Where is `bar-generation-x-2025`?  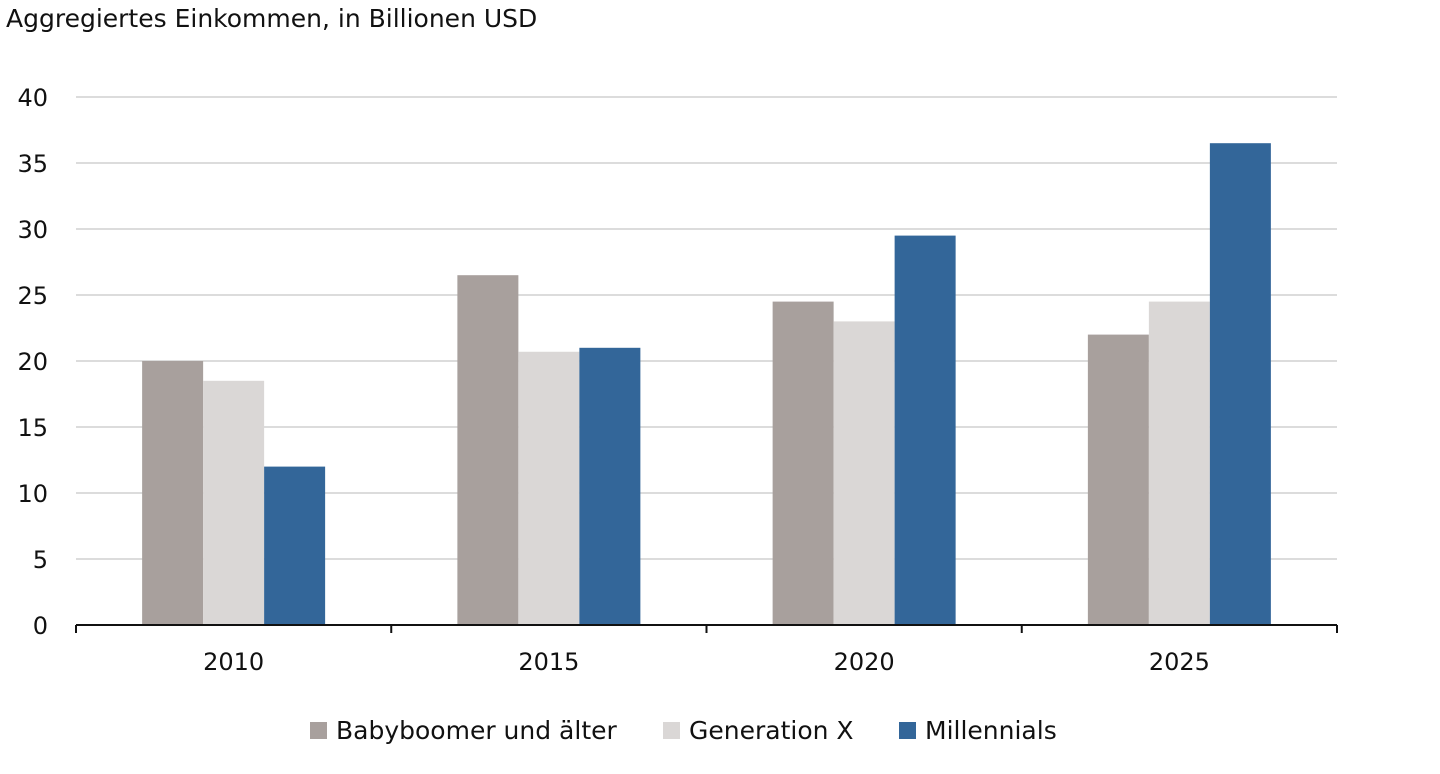
bar-generation-x-2025 is located at coordinates (1179, 463).